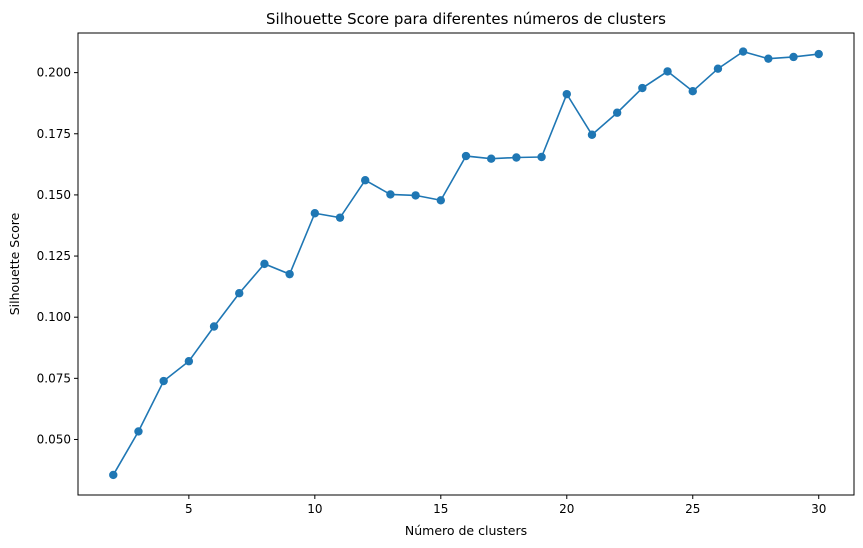 The width and height of the screenshot is (863, 548). I want to click on y-tick-label: 0.175, so click(54, 134).